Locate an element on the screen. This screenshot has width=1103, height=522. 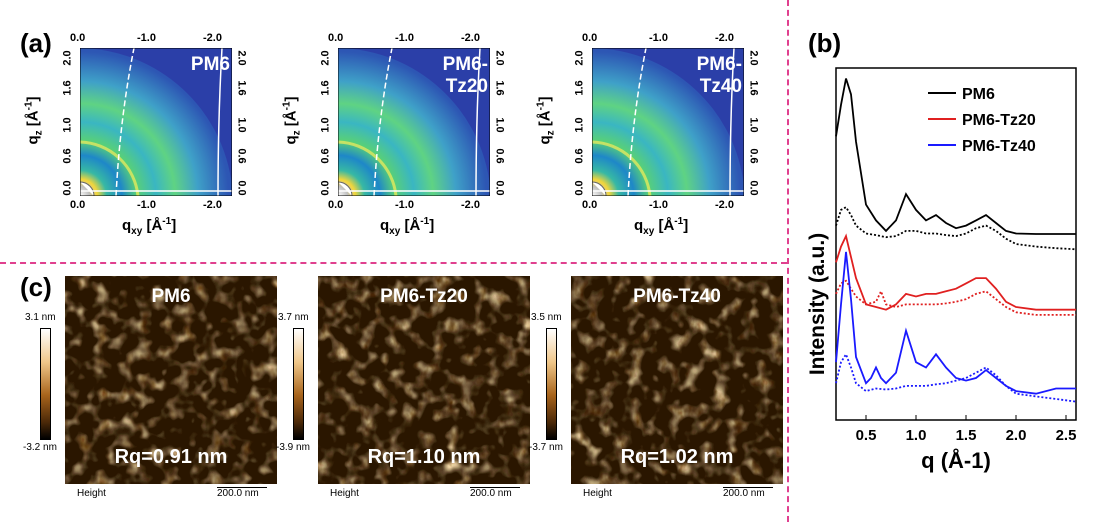
roughness-label: Rq=1.02 nm is located at coordinates (677, 457).